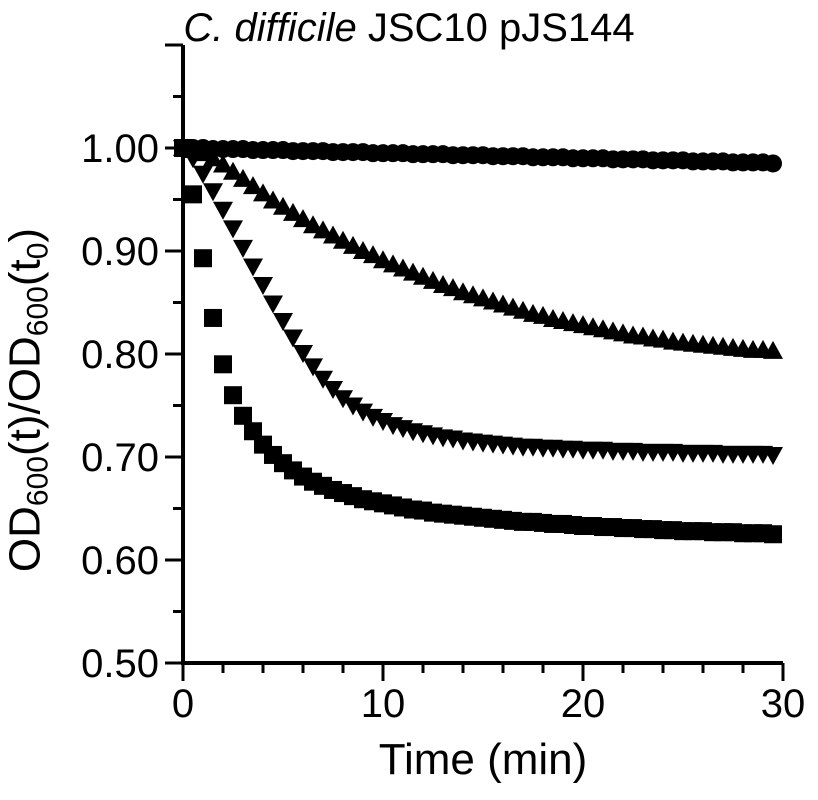 The image size is (818, 800). I want to click on y-label-sub: 0, so click(38, 251).